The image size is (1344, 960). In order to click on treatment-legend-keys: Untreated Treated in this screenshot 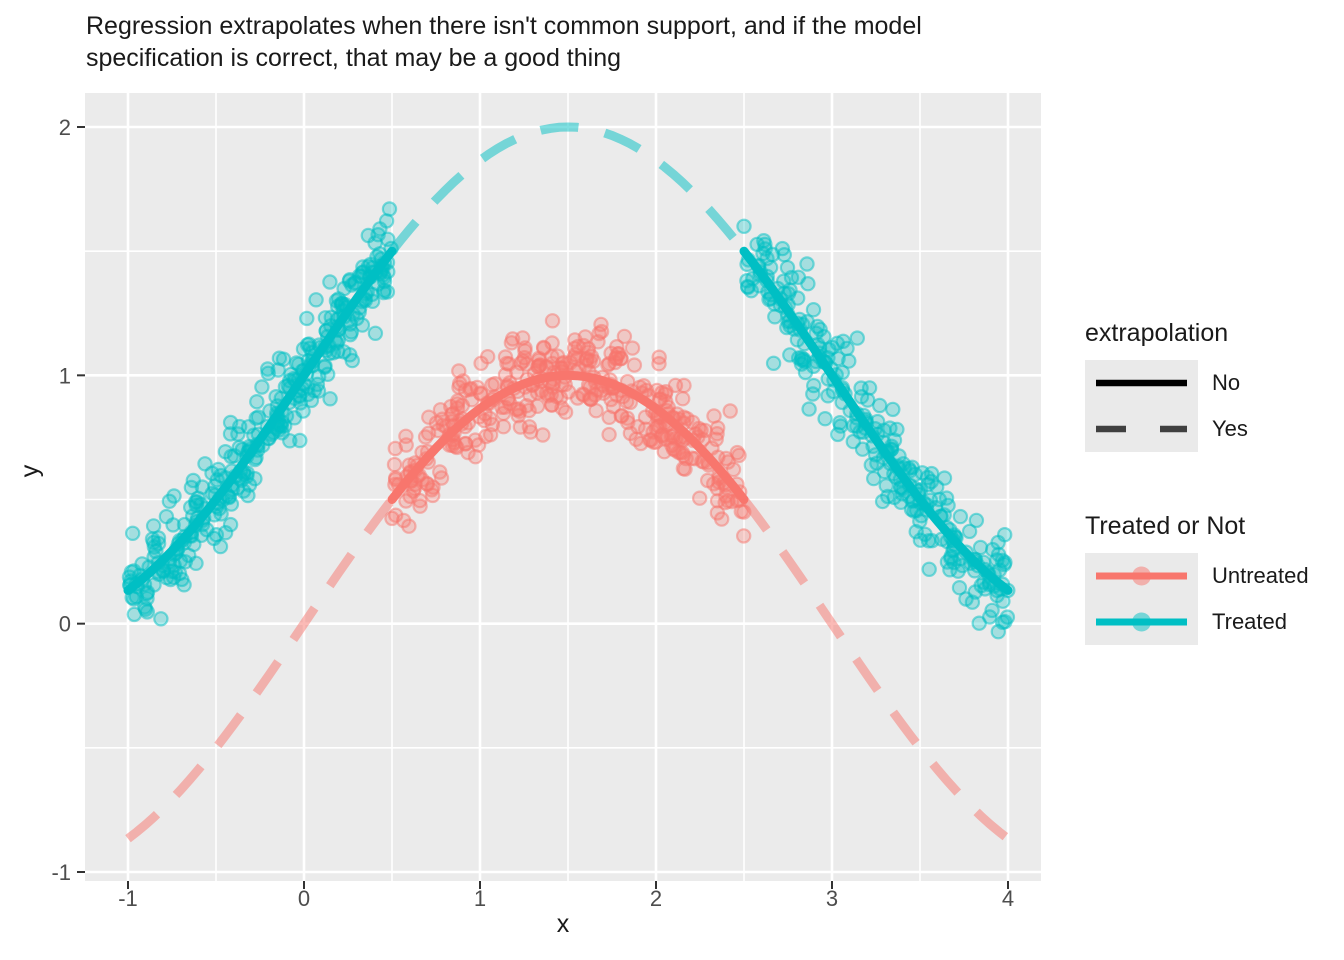, I will do `click(1197, 599)`.